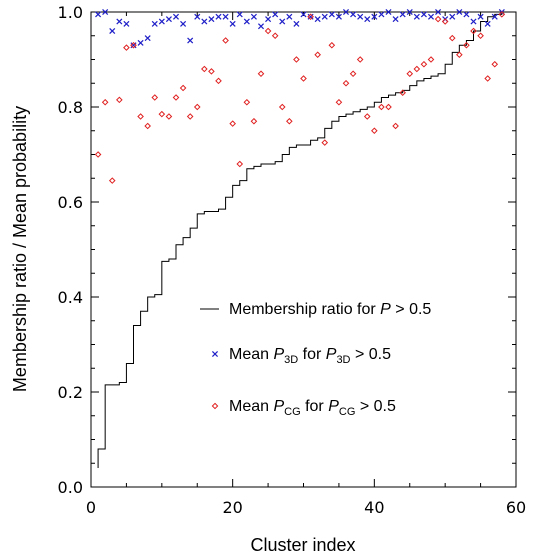 This screenshot has height=557, width=535. What do you see at coordinates (312, 408) in the screenshot?
I see `legend-label: Mean PCG for PCG > 0.5` at bounding box center [312, 408].